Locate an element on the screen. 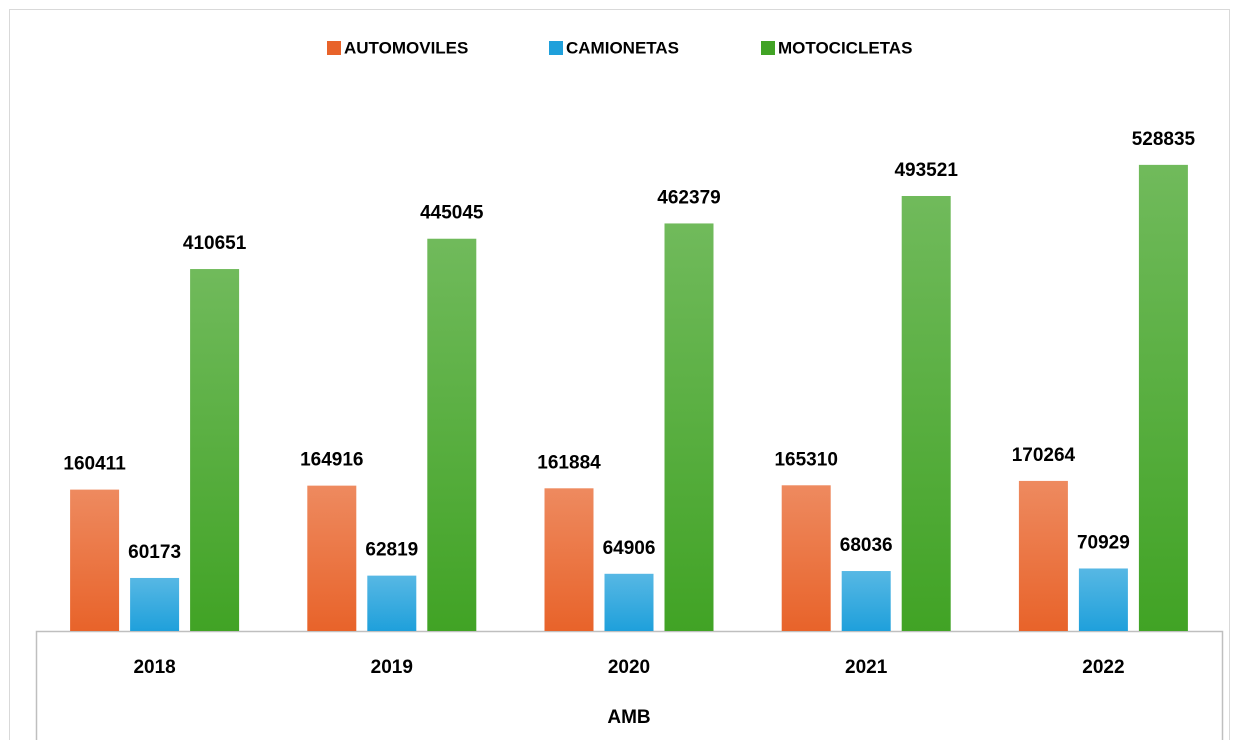  data-label: 165310 is located at coordinates (805, 459).